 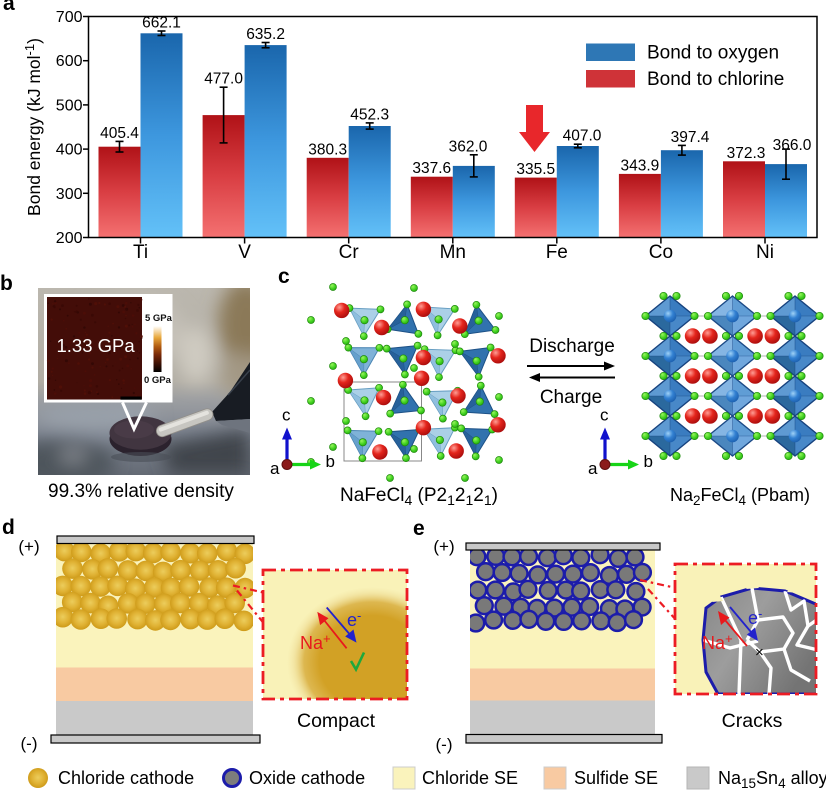 I want to click on svg-text: 405.4, so click(x=119, y=133).